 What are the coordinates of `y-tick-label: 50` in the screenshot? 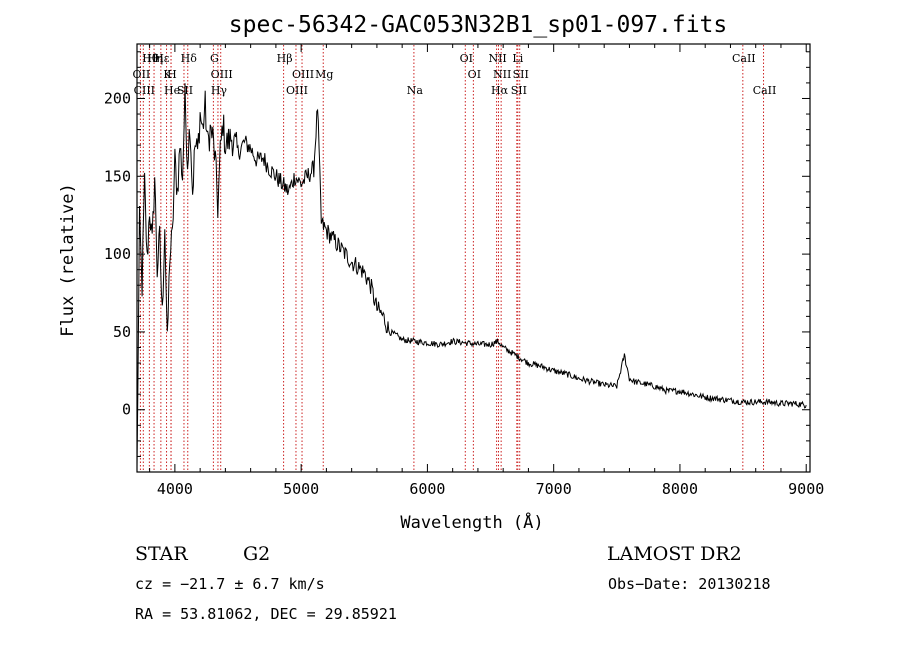 It's located at (122, 332).